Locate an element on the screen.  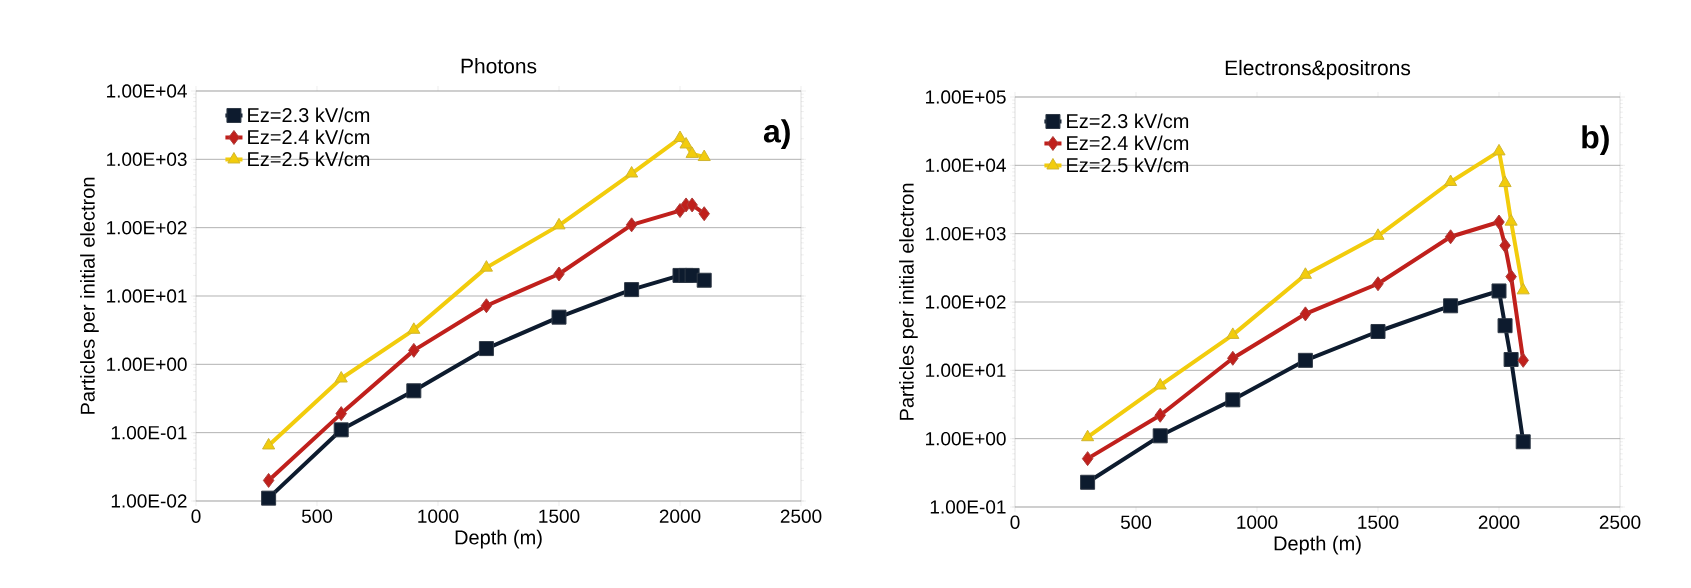
y-tick-label: 1.00E+05 is located at coordinates (966, 97).